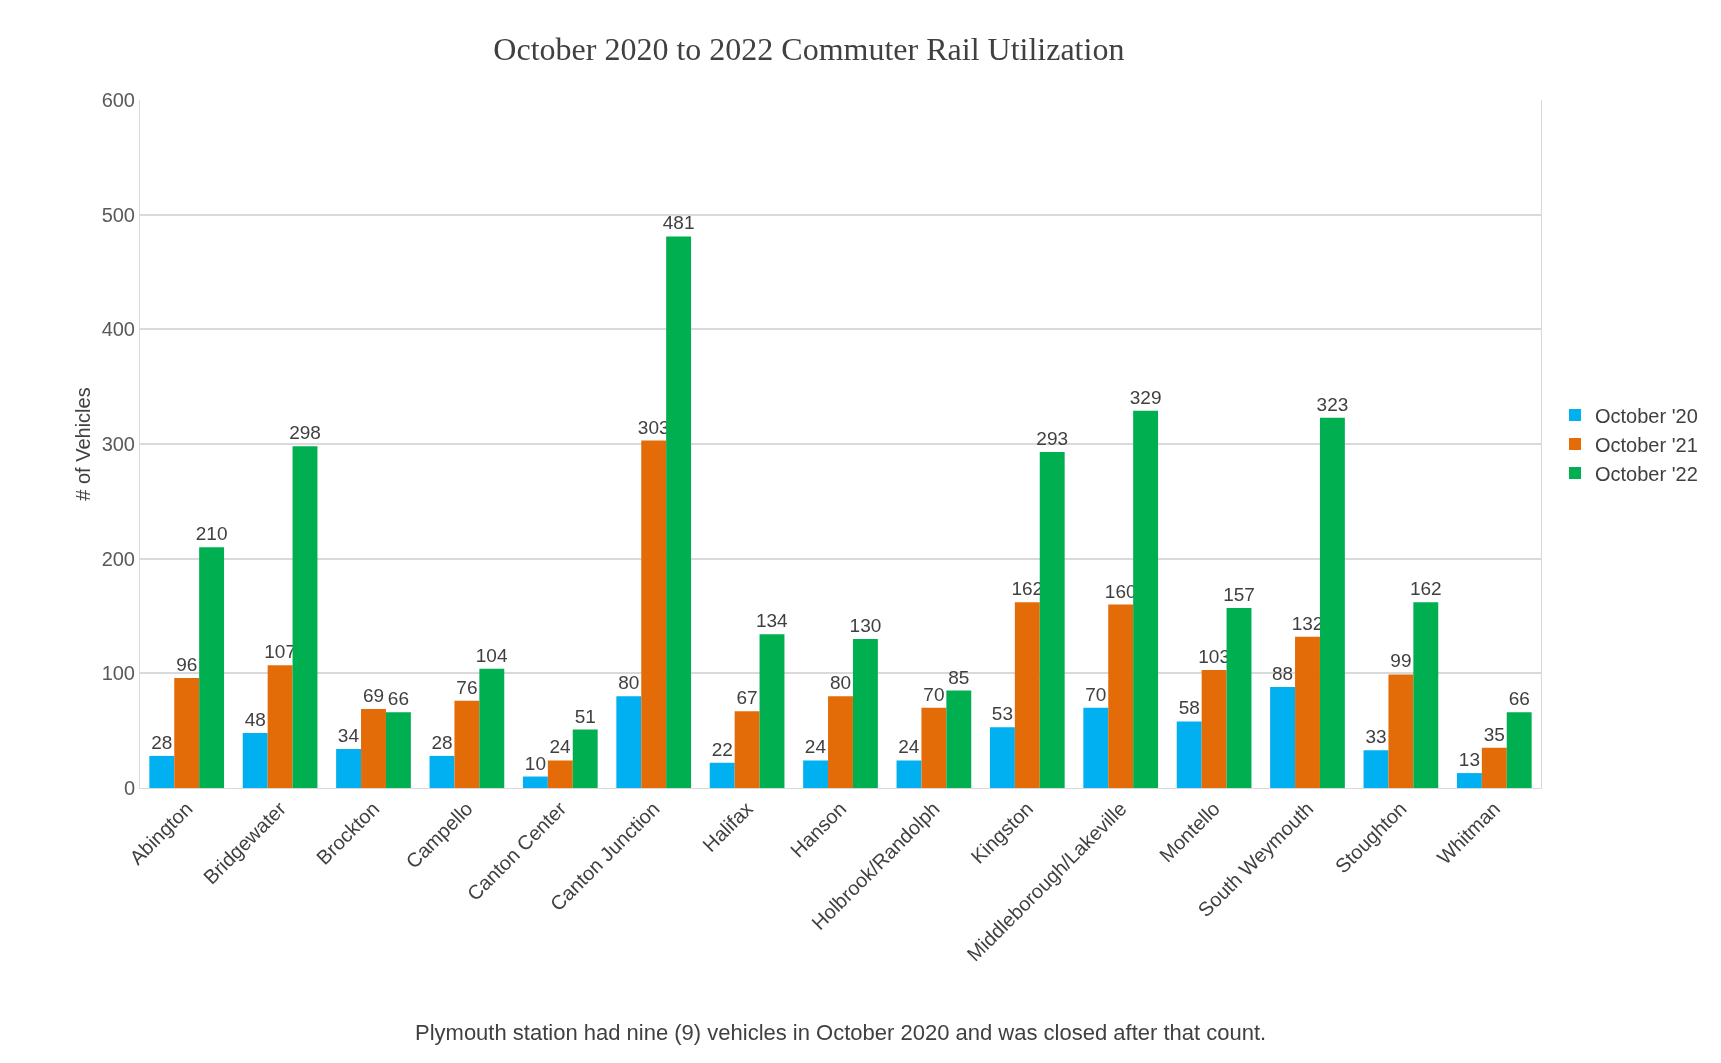 The width and height of the screenshot is (1721, 1063). I want to click on y-tick-label: 100, so click(118, 673).